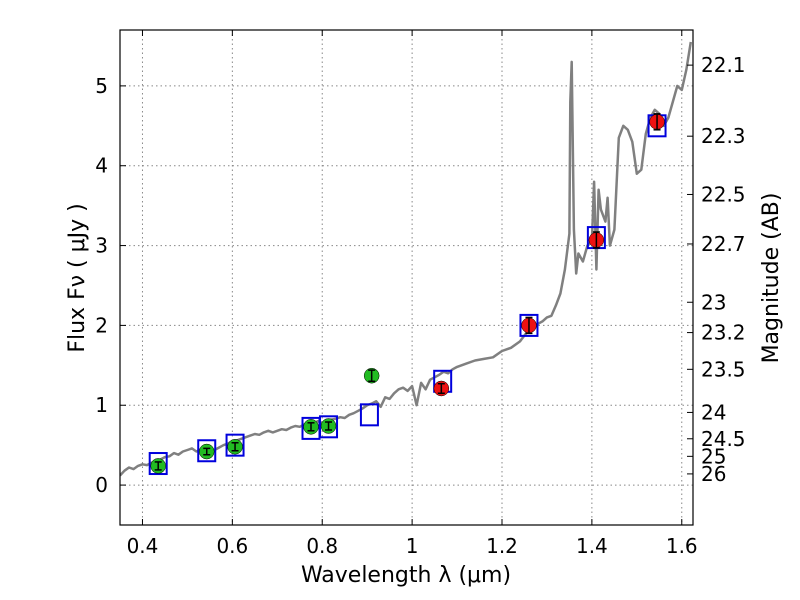 This screenshot has height=600, width=800. What do you see at coordinates (77, 277) in the screenshot?
I see `y-axis-label: Flux Fν ( μJy )` at bounding box center [77, 277].